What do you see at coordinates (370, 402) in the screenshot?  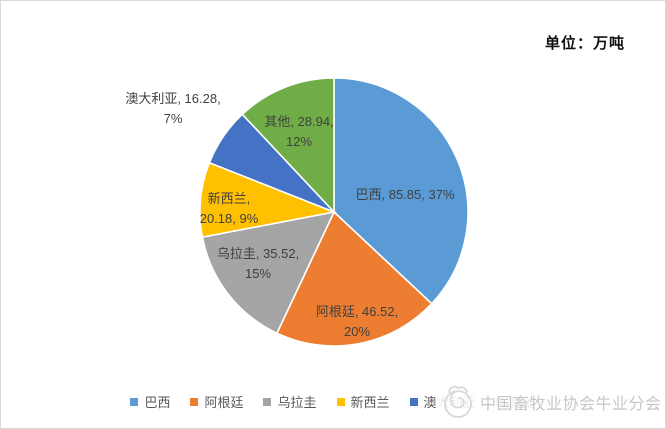 I see `legend-label: 新西兰` at bounding box center [370, 402].